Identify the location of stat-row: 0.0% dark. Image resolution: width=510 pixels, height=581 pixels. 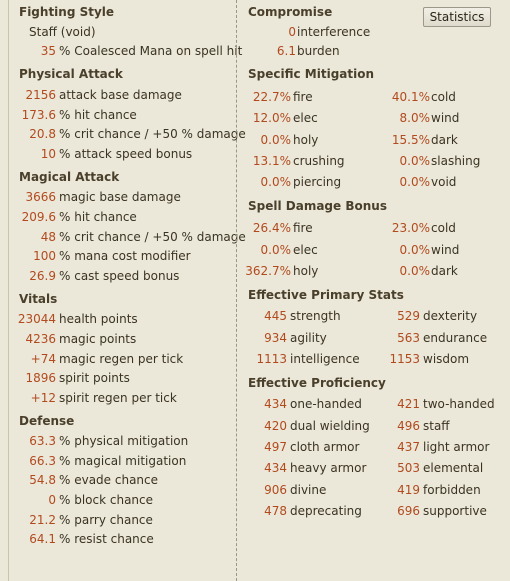
(445, 271).